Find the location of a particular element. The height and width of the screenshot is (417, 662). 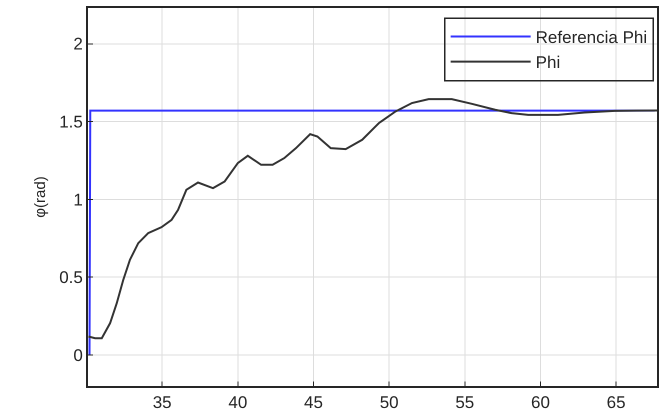

x-tick-label: 45 is located at coordinates (313, 402).